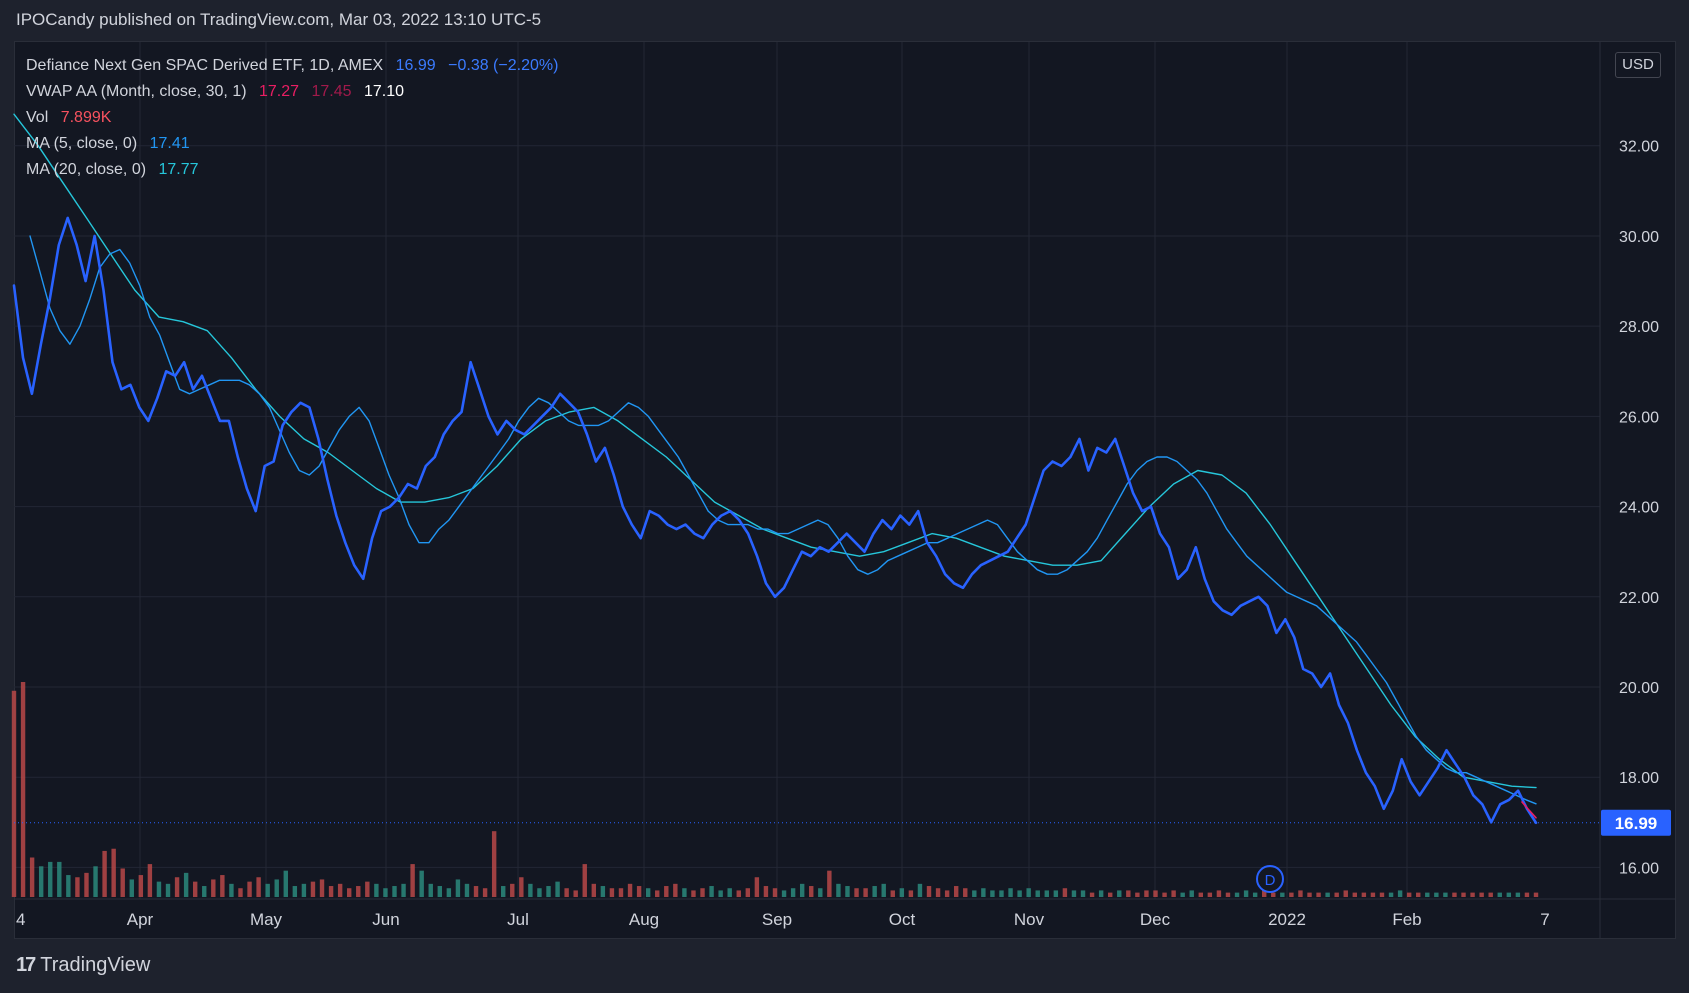  What do you see at coordinates (169, 143) in the screenshot?
I see `ma5-value: 17.41` at bounding box center [169, 143].